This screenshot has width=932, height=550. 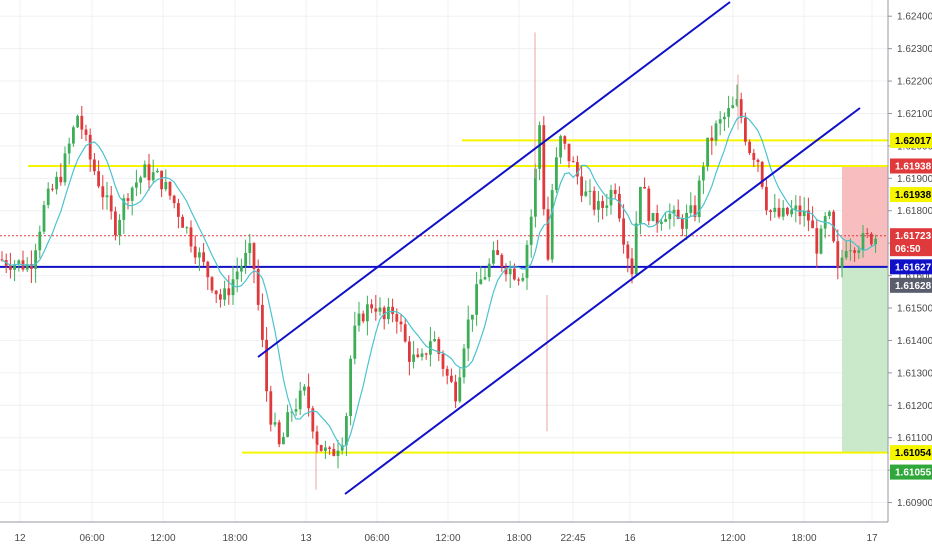 I want to click on price-badge-text: 1.61938, so click(x=913, y=167).